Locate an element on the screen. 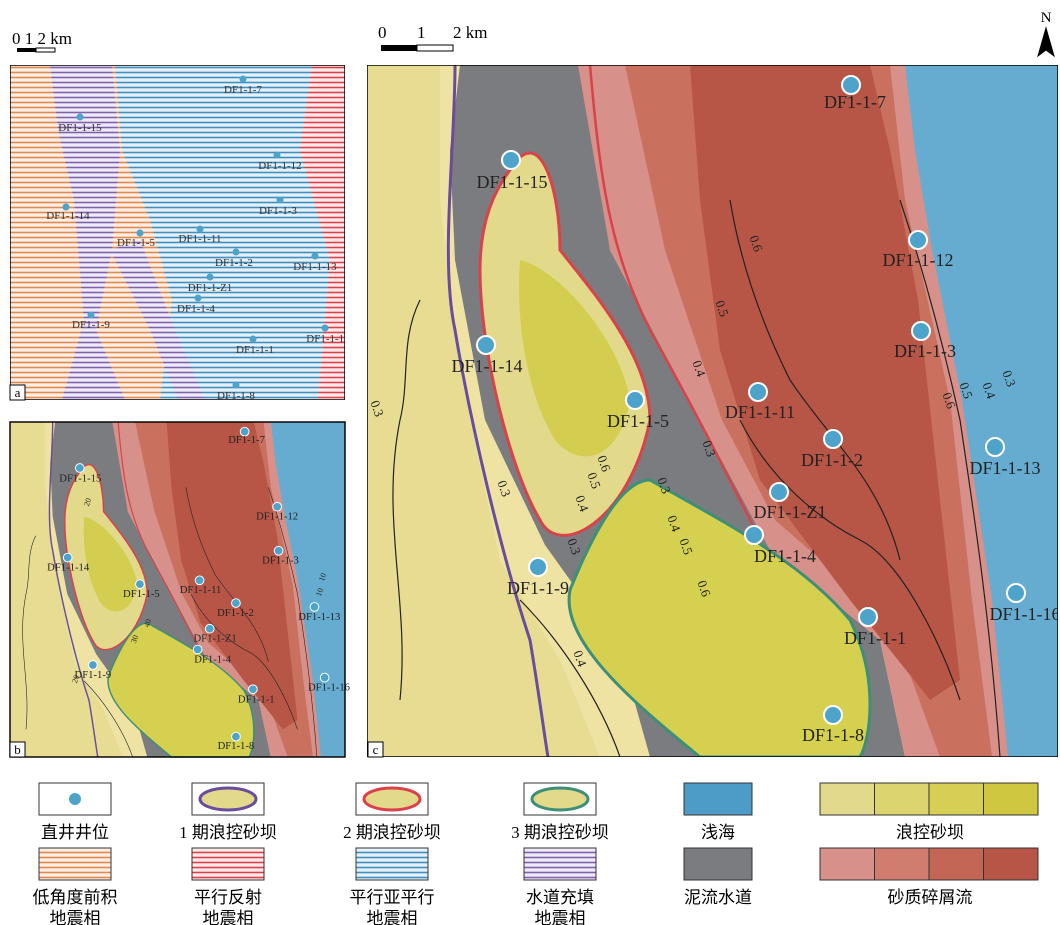  sand-bar-core is located at coordinates (574, 358).